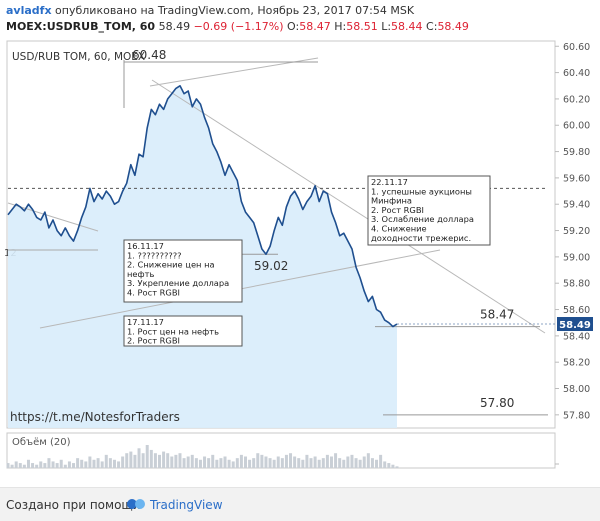 This screenshot has height=521, width=600. Describe the element at coordinates (178, 283) in the screenshot. I see `annotation-text: 3. Укрепление доллара` at that location.